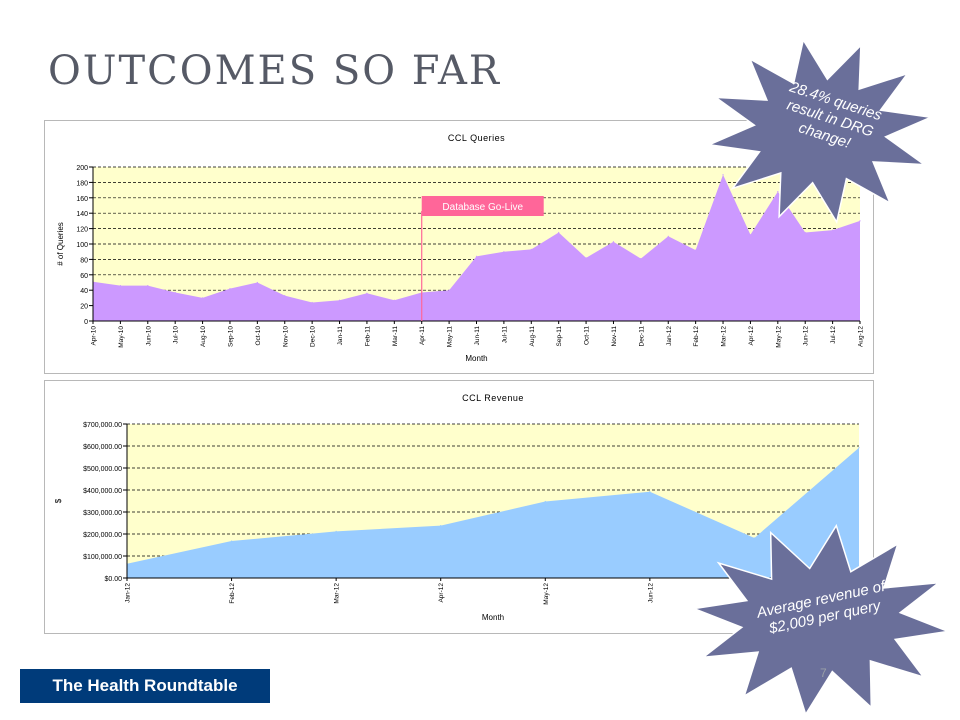 This screenshot has height=720, width=960. I want to click on y-tick-label: $400,000.00, so click(102, 491).